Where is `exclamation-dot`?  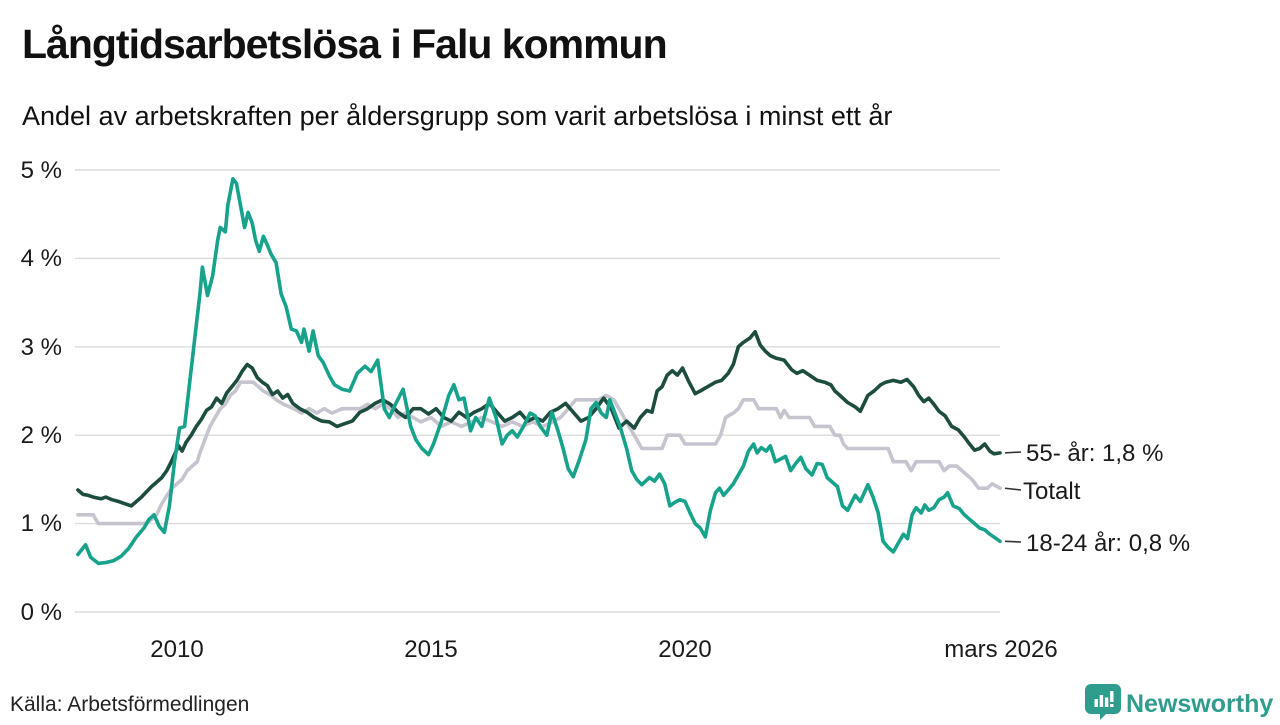 exclamation-dot is located at coordinates (1112, 705).